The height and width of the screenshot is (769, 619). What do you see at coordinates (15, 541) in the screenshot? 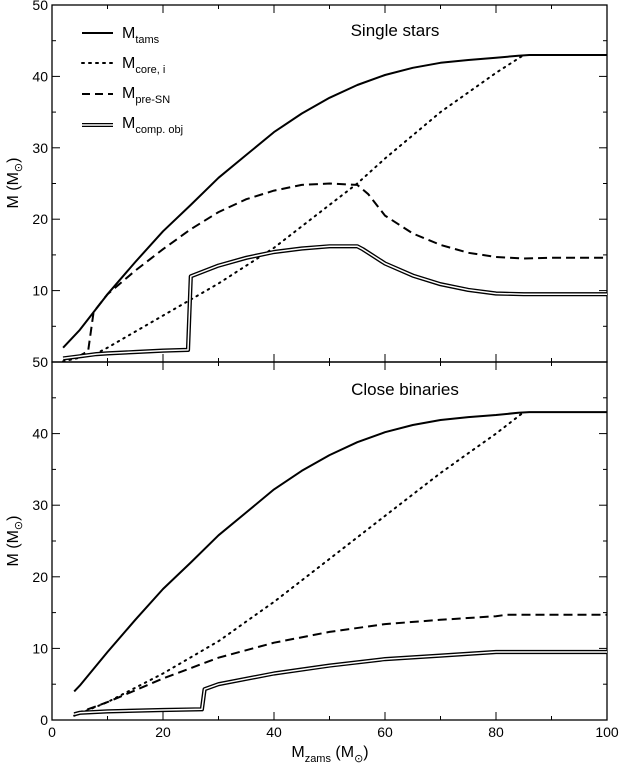
I see `y-axis-label-bottom: M (M⊙)` at bounding box center [15, 541].